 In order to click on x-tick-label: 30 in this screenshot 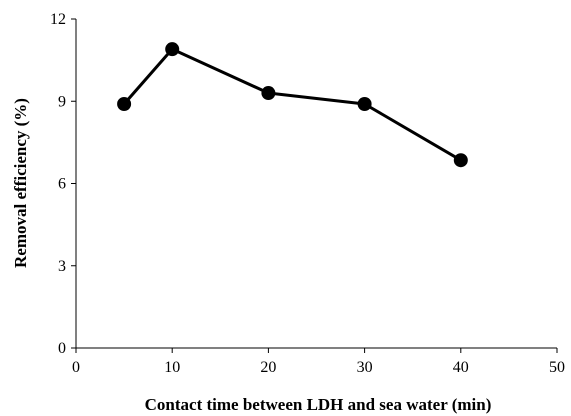, I will do `click(365, 367)`.